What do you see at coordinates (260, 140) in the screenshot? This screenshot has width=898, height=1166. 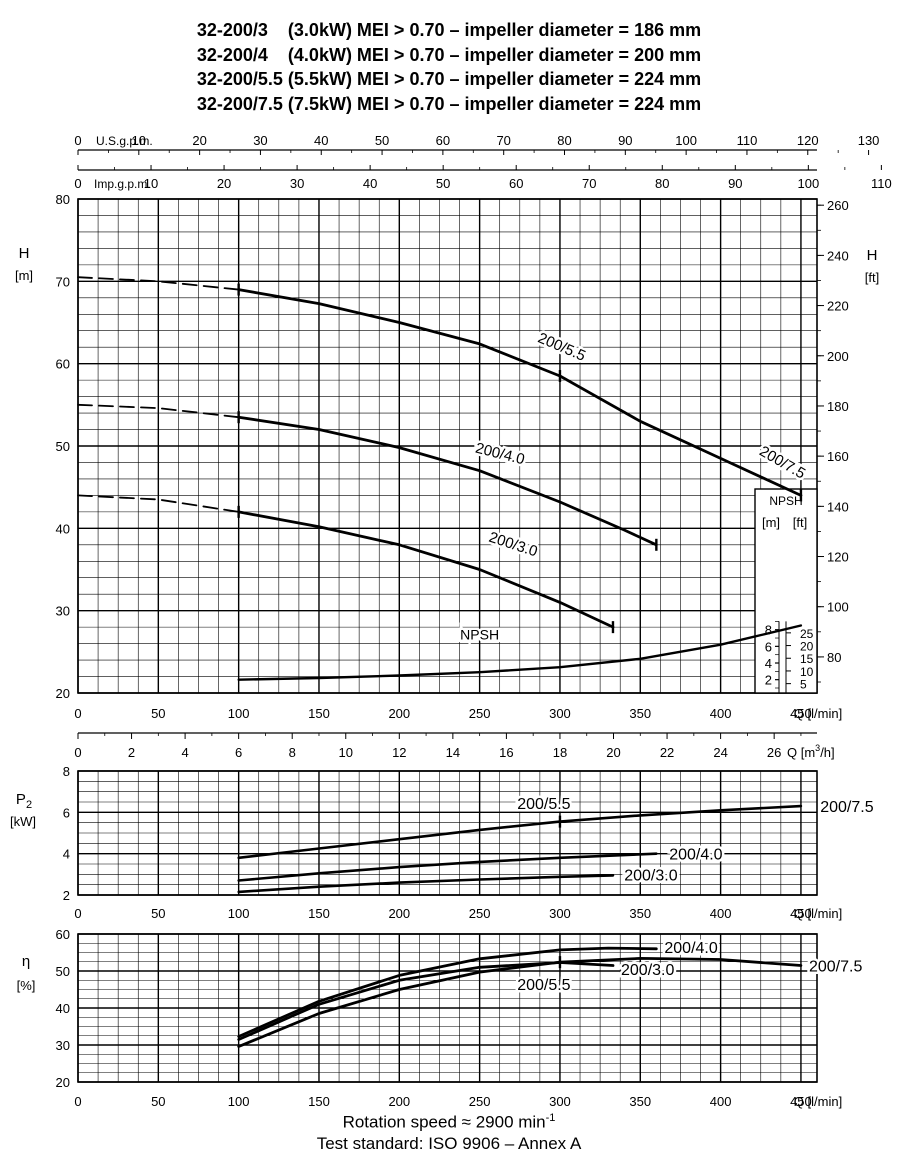 I see `usgpm-tick-label: 30` at bounding box center [260, 140].